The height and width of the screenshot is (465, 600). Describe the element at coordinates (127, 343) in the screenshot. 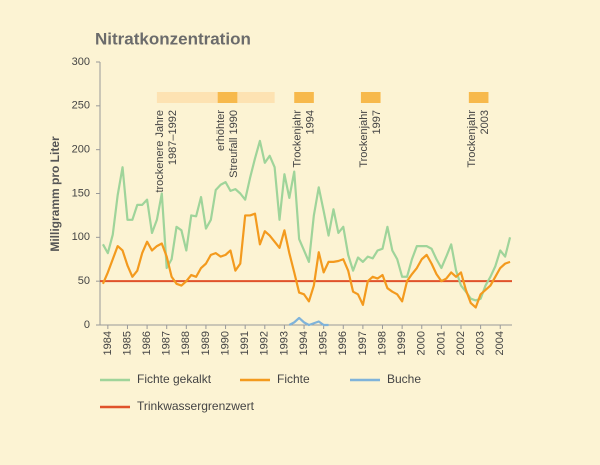

I see `x-tick-label: 1985` at that location.